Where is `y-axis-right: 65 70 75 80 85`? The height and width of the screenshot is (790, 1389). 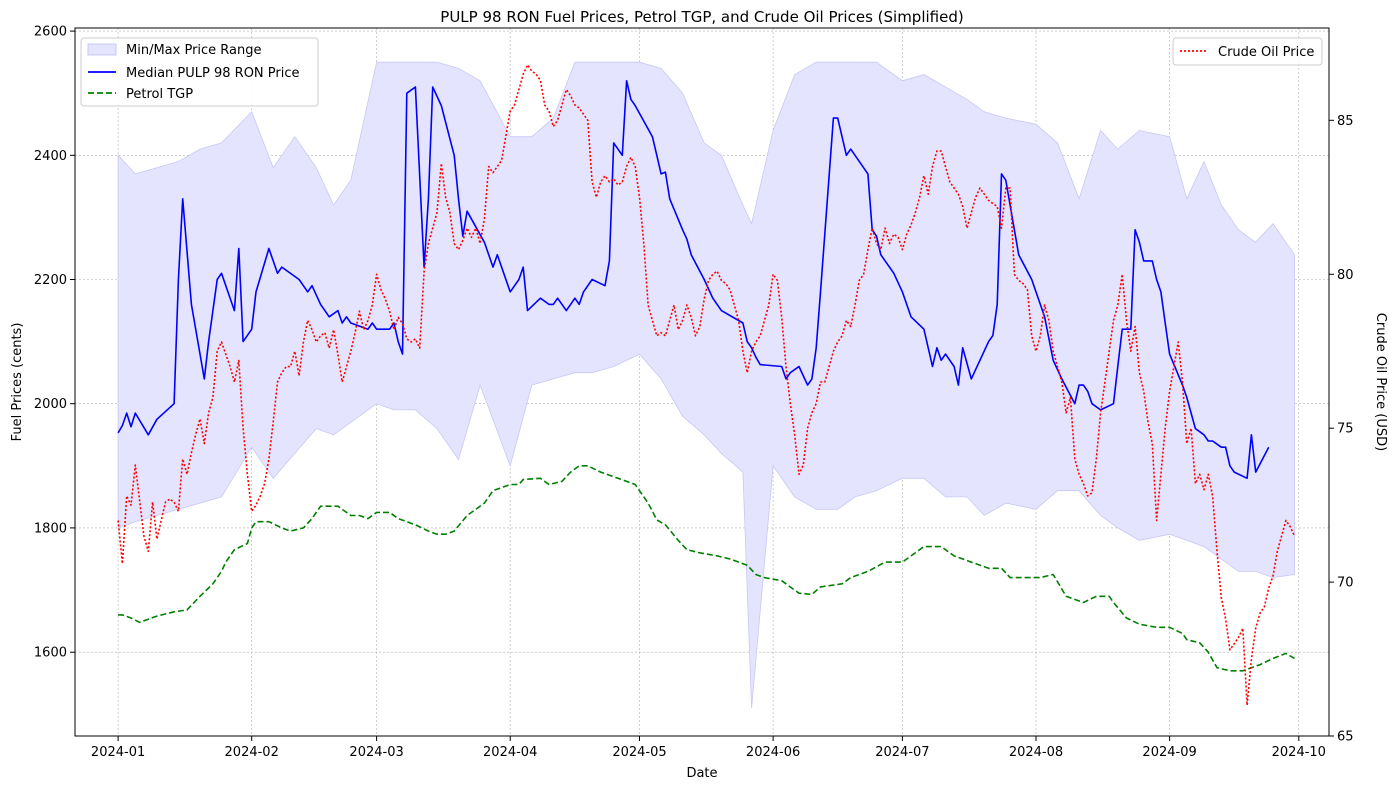
y-axis-right: 65 70 75 80 85 is located at coordinates (1341, 429).